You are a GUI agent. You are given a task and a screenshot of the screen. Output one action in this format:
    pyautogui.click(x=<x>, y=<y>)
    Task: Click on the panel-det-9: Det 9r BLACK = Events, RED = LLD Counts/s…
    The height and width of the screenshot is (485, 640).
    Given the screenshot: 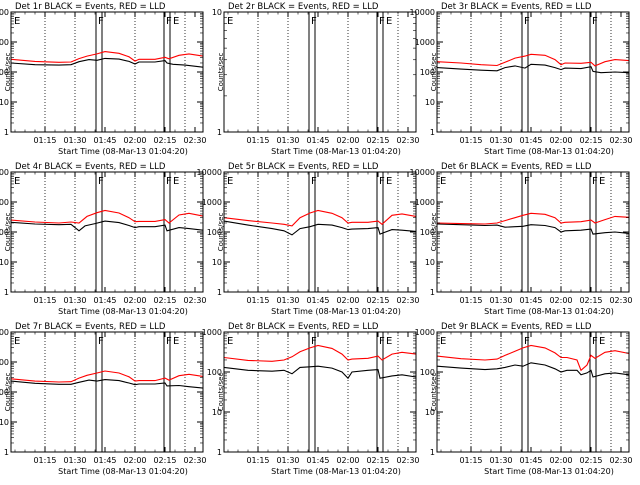 What is the action you would take?
    pyautogui.click(x=524, y=399)
    